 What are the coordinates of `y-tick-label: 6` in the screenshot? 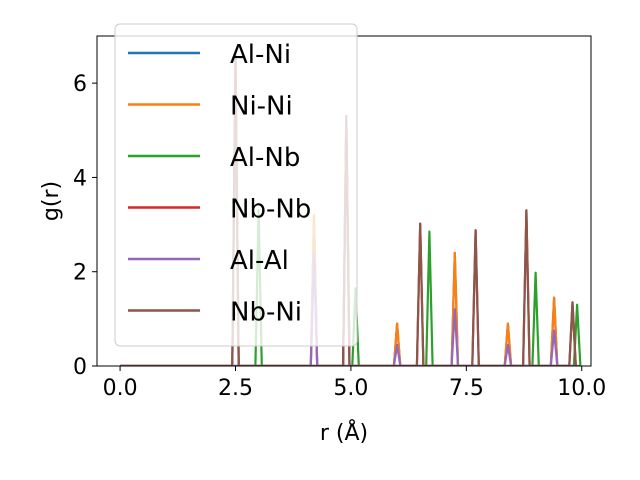 It's located at (80, 84).